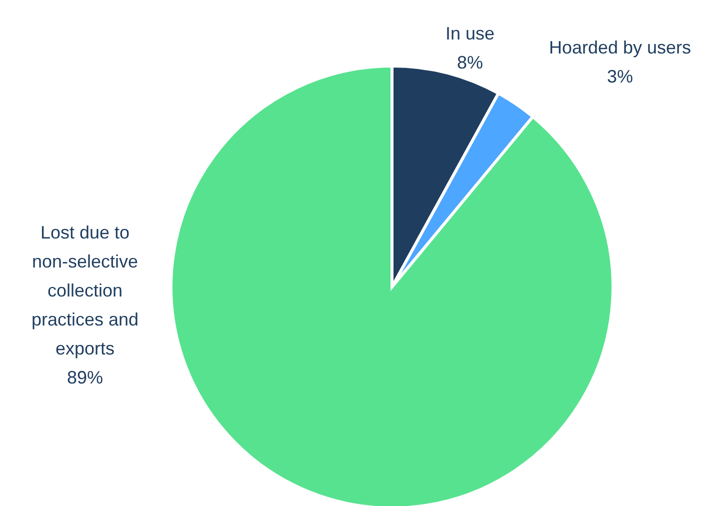  Describe the element at coordinates (85, 290) in the screenshot. I see `slice-label: Lost due to non-selective collection practices and exports` at that location.